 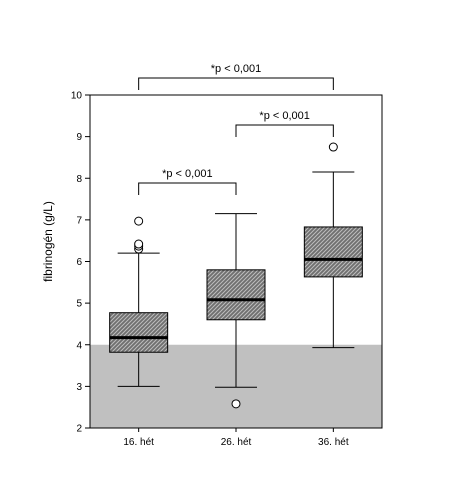 What do you see at coordinates (138, 442) in the screenshot?
I see `x-tick-label: 16. hét` at bounding box center [138, 442].